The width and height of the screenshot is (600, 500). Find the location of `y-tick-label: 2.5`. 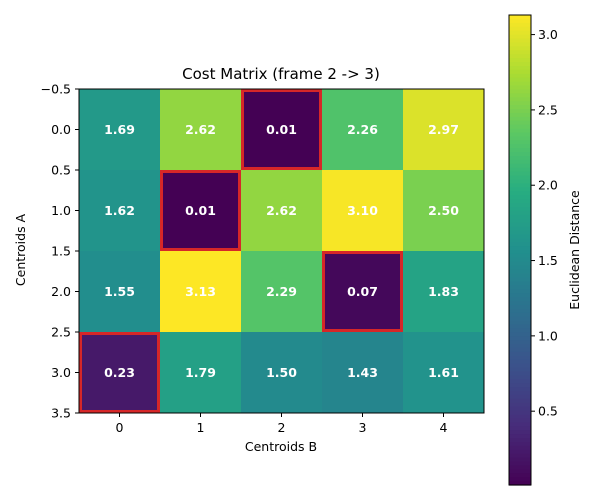

y-tick-label: 2.5 is located at coordinates (61, 332).